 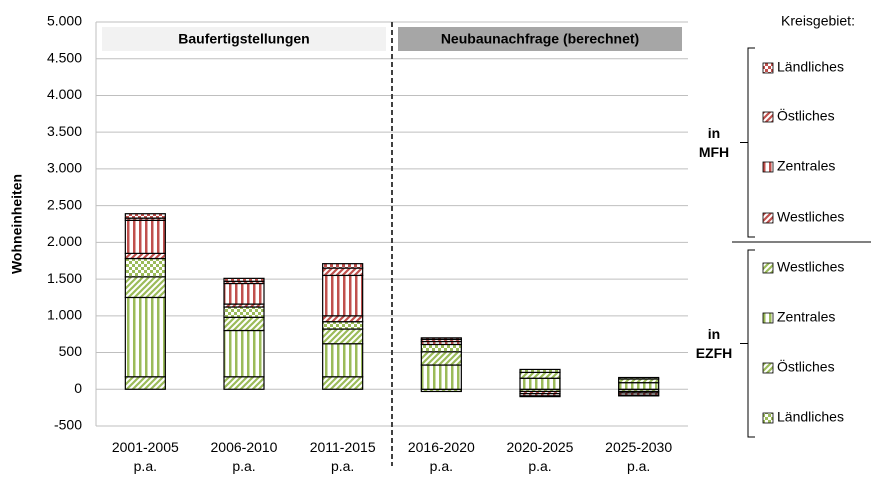 I want to click on y-tick-label: 1.000, so click(x=64, y=315).